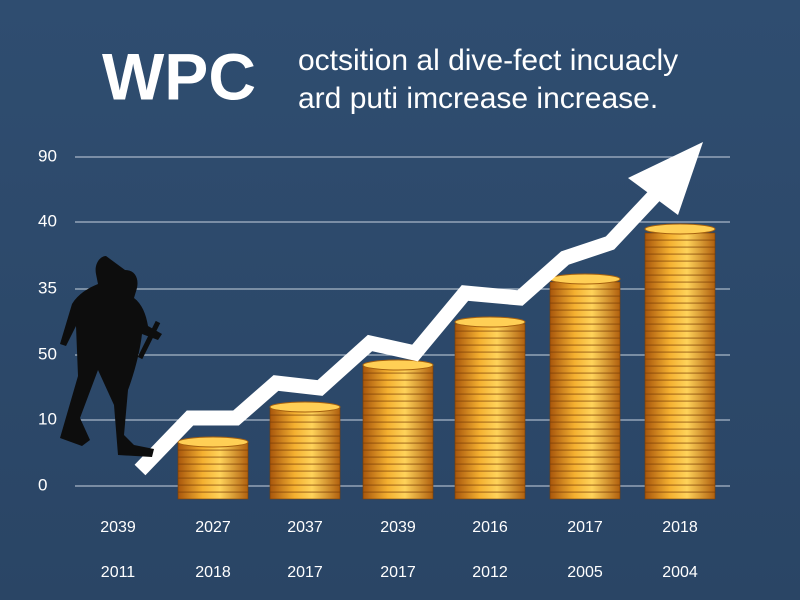  Describe the element at coordinates (149, 340) in the screenshot. I see `tool` at that location.